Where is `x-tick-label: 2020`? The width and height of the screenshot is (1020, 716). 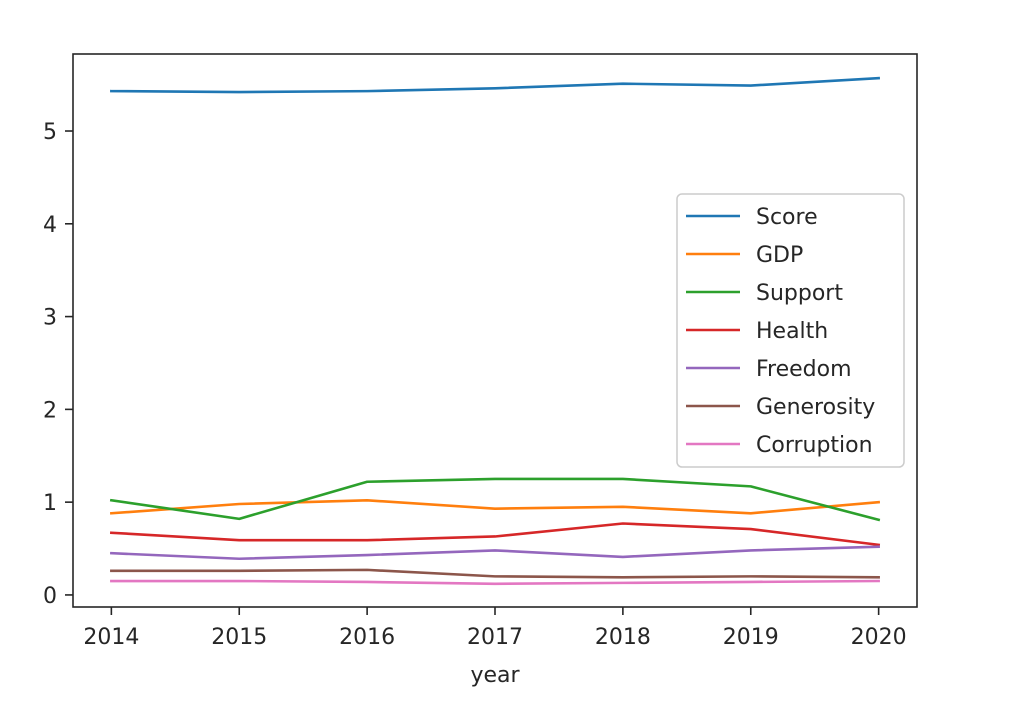 x-tick-label: 2020 is located at coordinates (879, 637).